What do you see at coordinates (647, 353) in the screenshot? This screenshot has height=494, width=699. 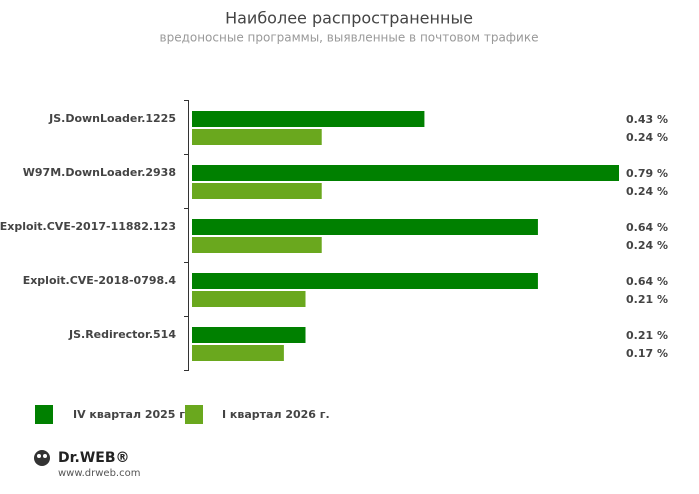 I see `value-label: 0.17 %` at bounding box center [647, 353].